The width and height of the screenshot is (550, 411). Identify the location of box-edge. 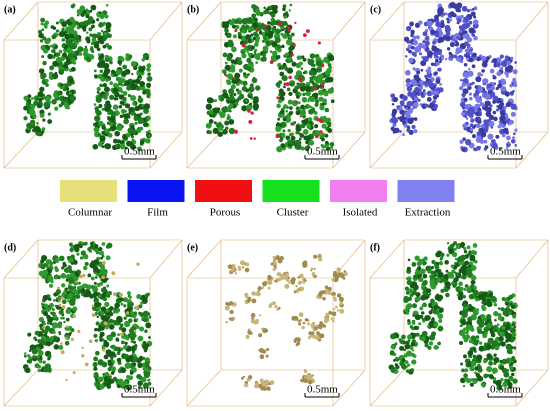
(21, 21).